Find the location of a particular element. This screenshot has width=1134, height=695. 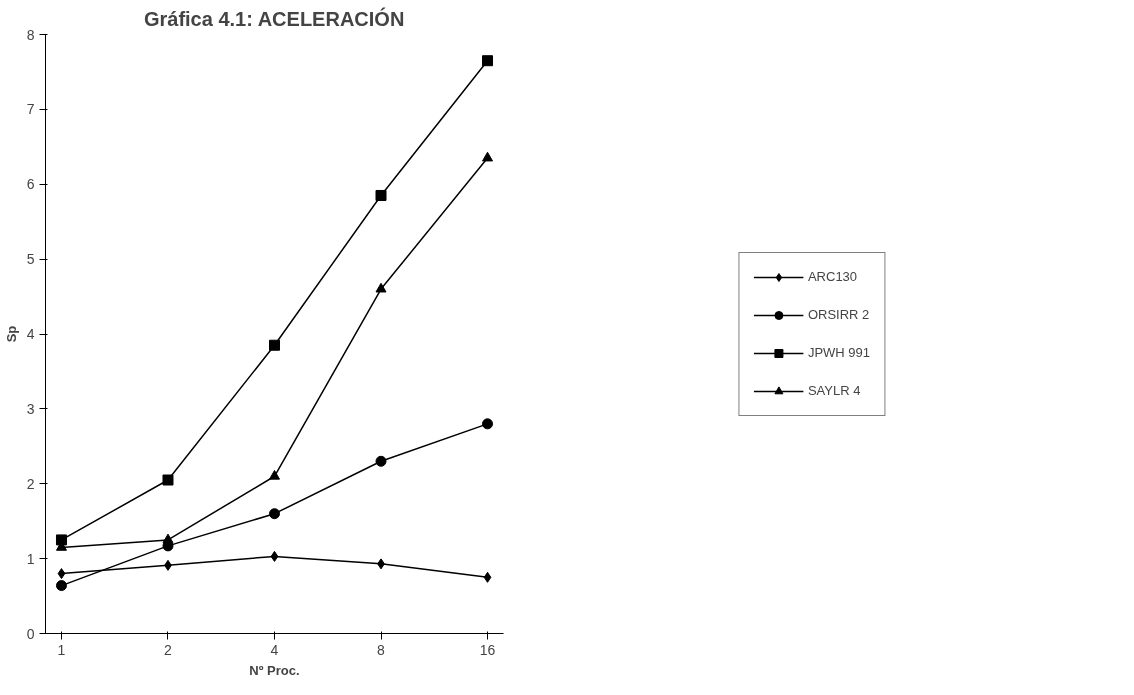

x-axis-title: Nº Proc. is located at coordinates (274, 670).